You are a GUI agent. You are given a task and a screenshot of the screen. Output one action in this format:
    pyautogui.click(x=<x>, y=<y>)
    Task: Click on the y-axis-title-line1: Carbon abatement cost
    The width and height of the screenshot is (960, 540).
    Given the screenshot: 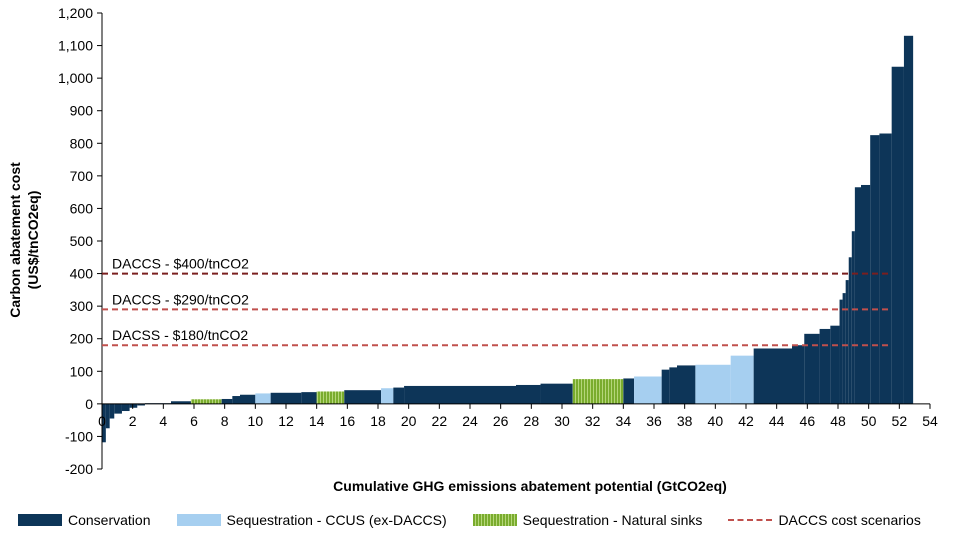 What is the action you would take?
    pyautogui.click(x=15, y=240)
    